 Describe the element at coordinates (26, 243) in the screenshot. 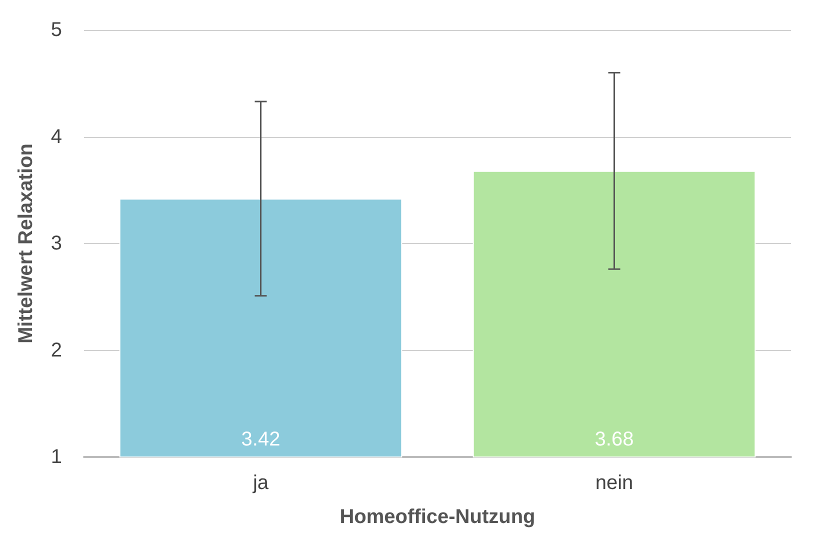

I see `y-axis-title: Mittelwert Relaxation` at that location.